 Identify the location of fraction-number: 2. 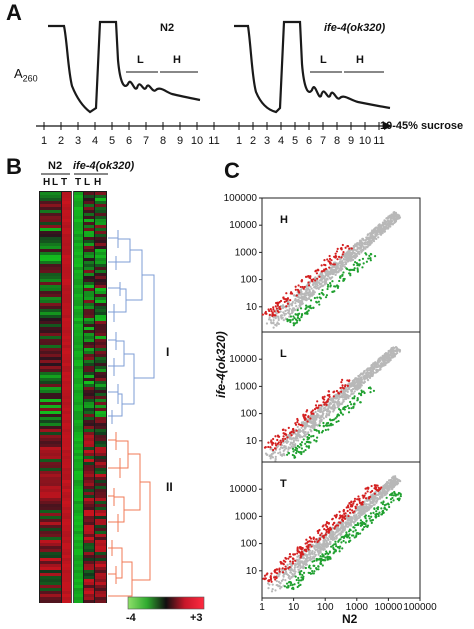
(253, 141).